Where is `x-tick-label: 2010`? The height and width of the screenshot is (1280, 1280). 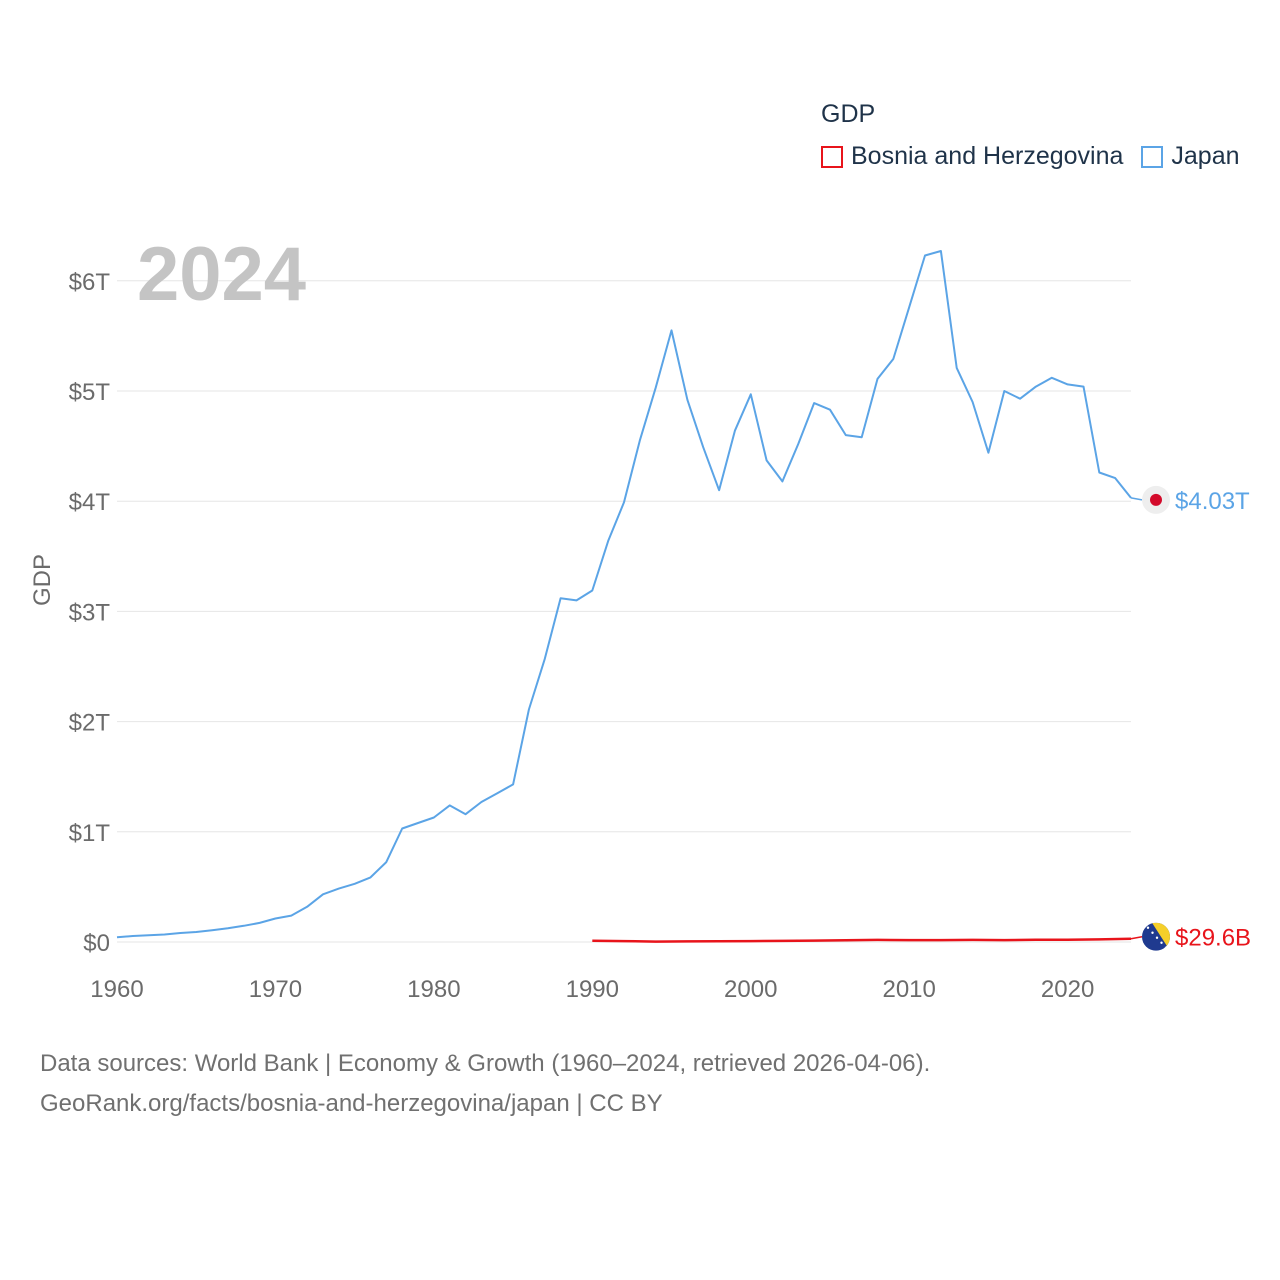
x-tick-label: 2010 is located at coordinates (908, 989).